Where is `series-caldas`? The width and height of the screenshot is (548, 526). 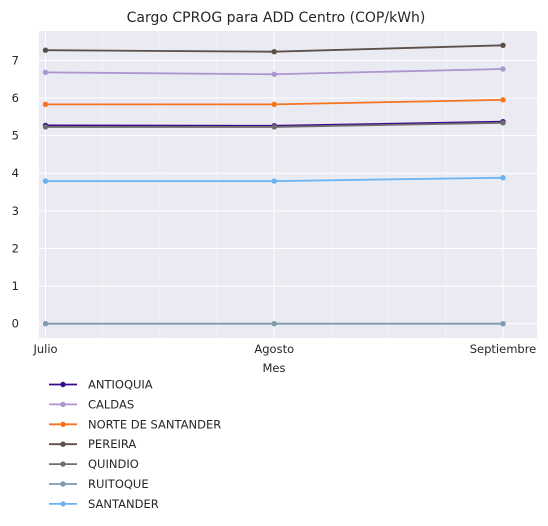
series-caldas is located at coordinates (274, 71).